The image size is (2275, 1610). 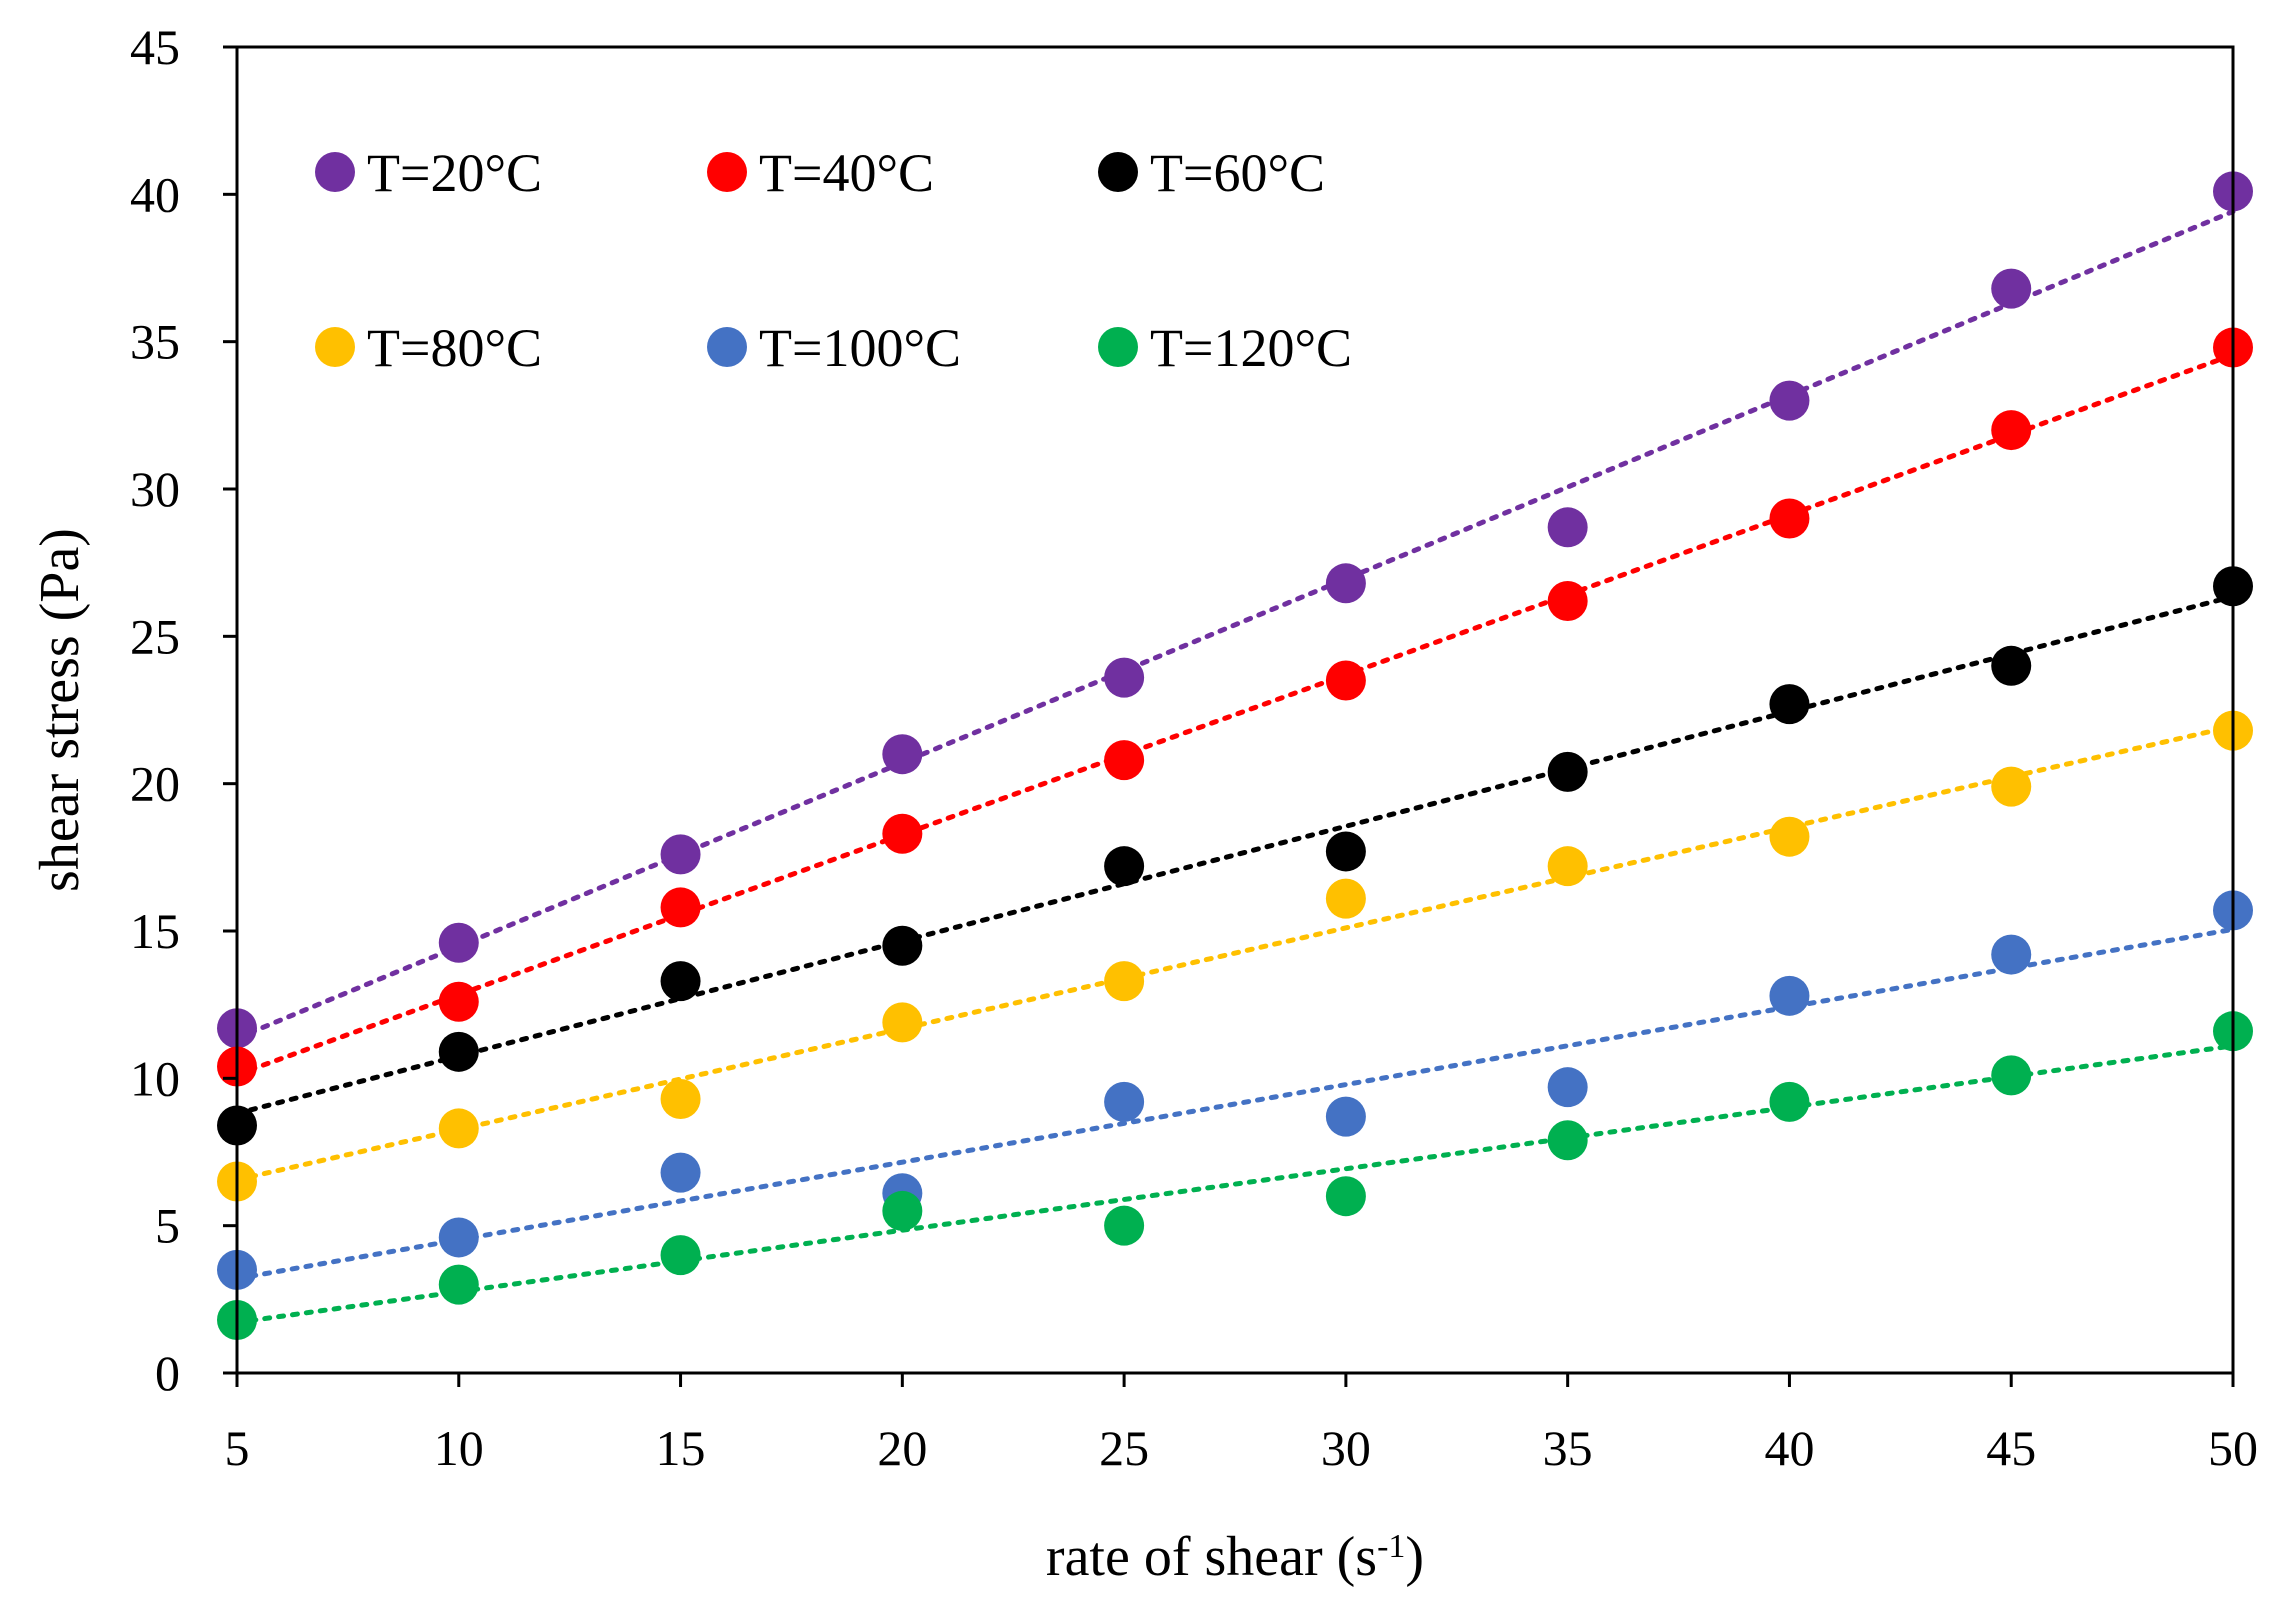 What do you see at coordinates (1789, 1448) in the screenshot?
I see `x-tick-label: 40` at bounding box center [1789, 1448].